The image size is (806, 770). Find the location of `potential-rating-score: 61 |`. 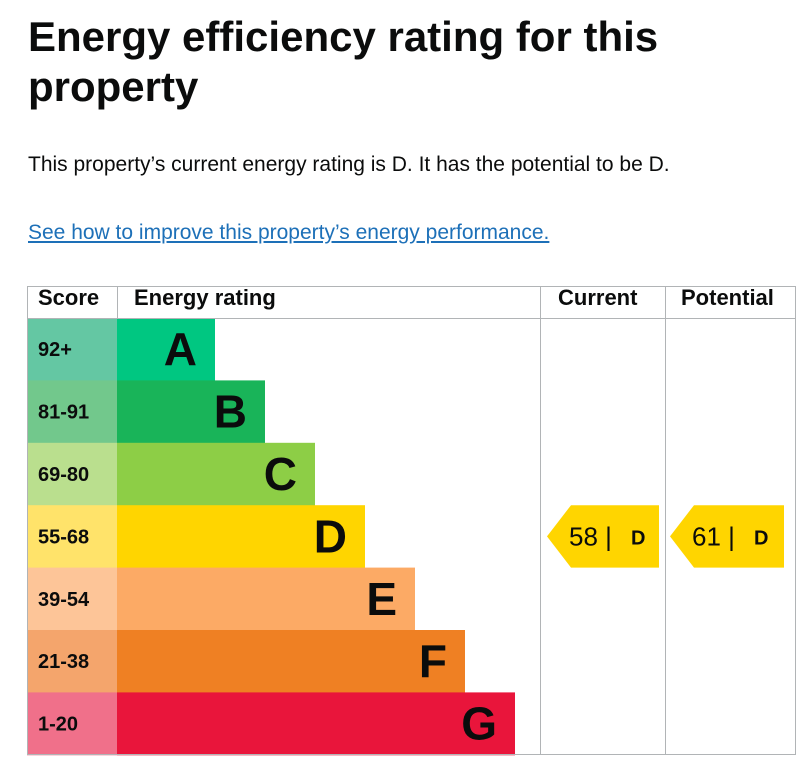

potential-rating-score: 61 | is located at coordinates (713, 536).